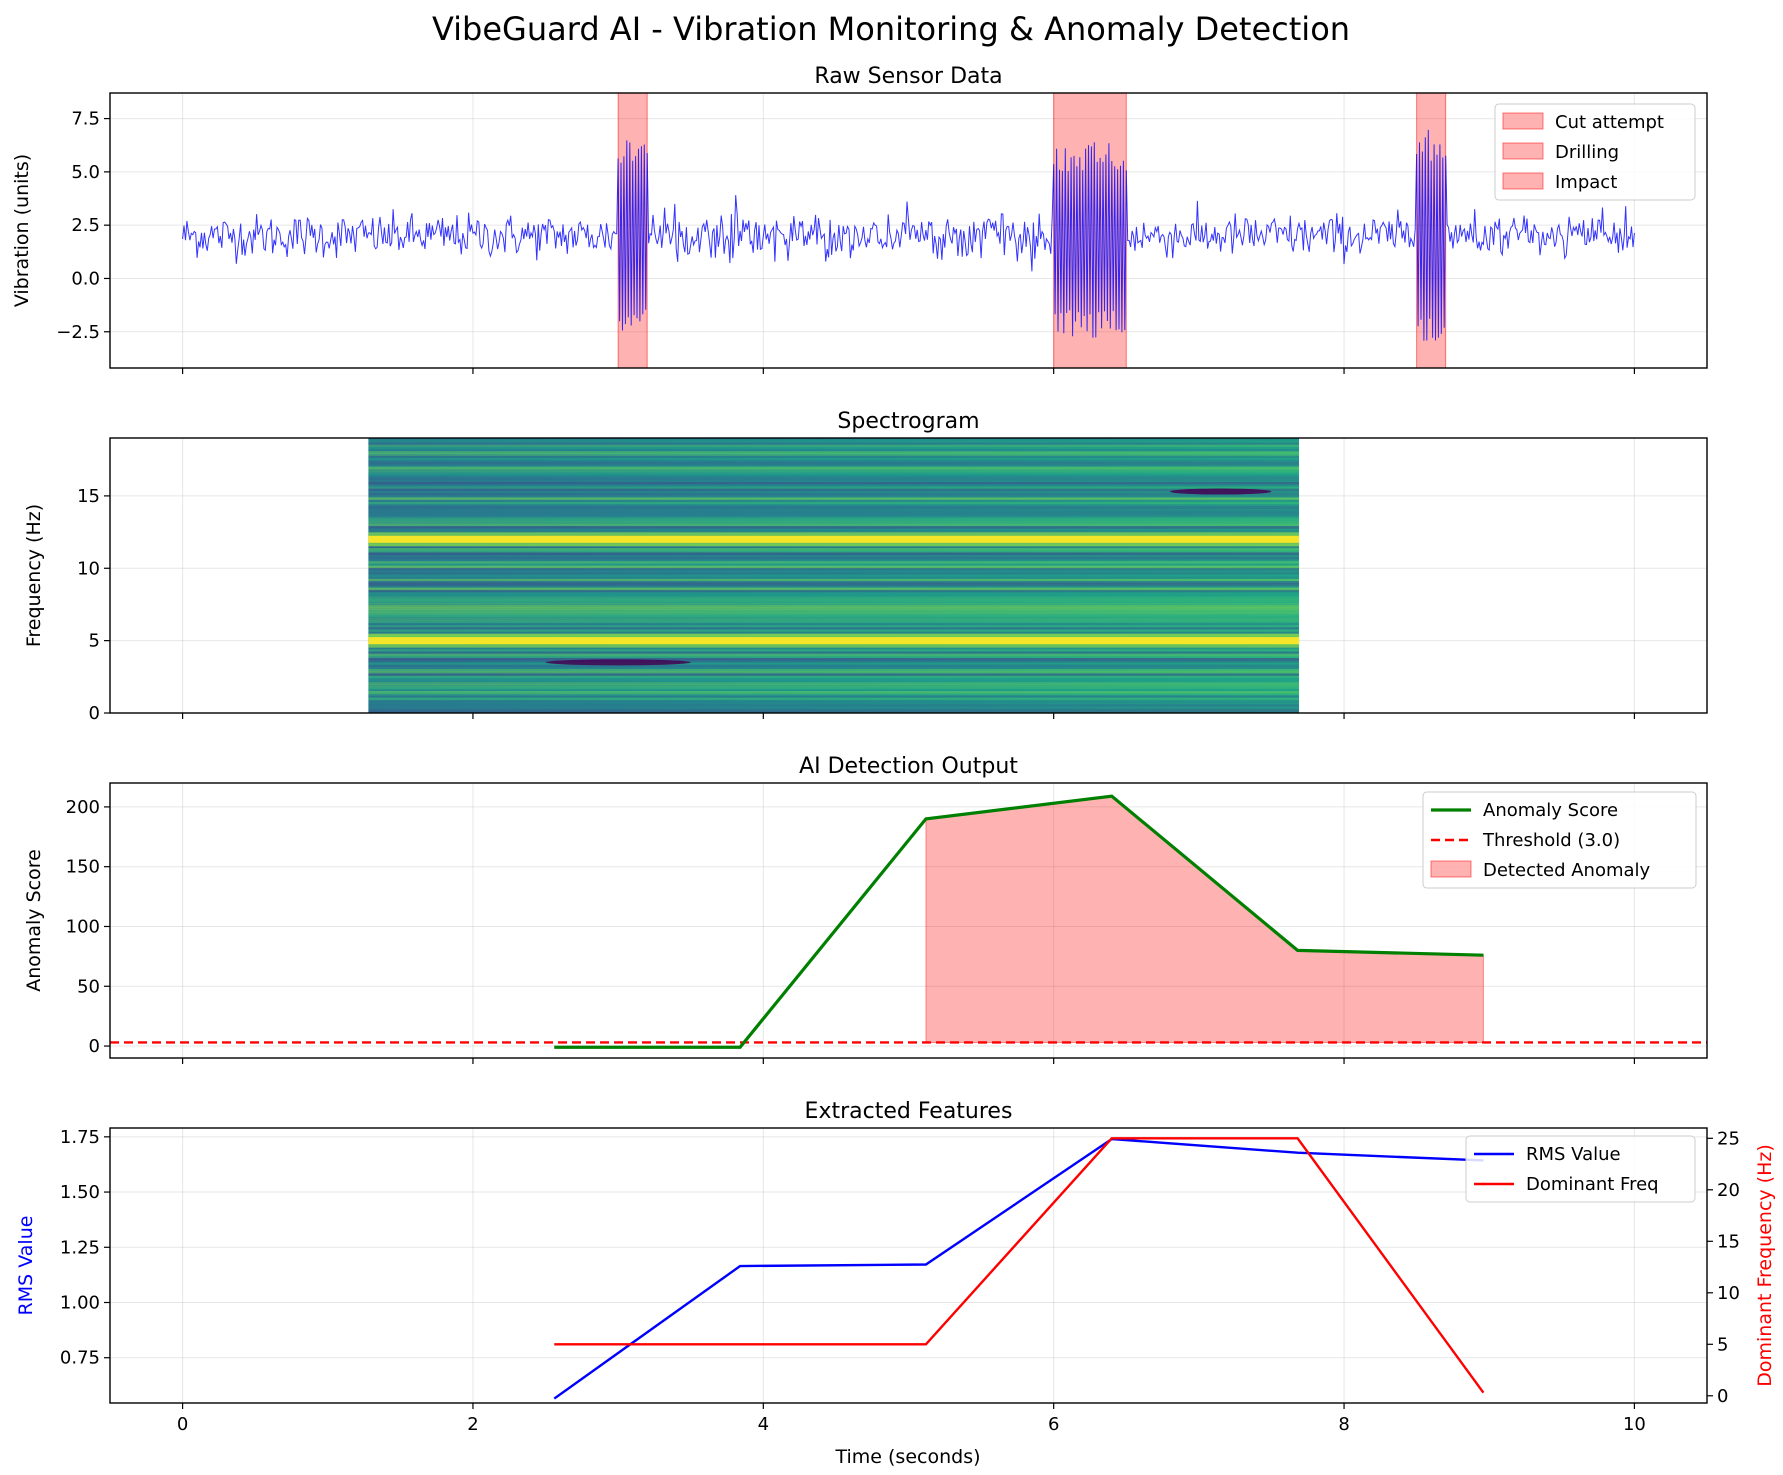 This screenshot has height=1475, width=1783. Describe the element at coordinates (1728, 1190) in the screenshot. I see `y-right-tick-label: 20` at that location.